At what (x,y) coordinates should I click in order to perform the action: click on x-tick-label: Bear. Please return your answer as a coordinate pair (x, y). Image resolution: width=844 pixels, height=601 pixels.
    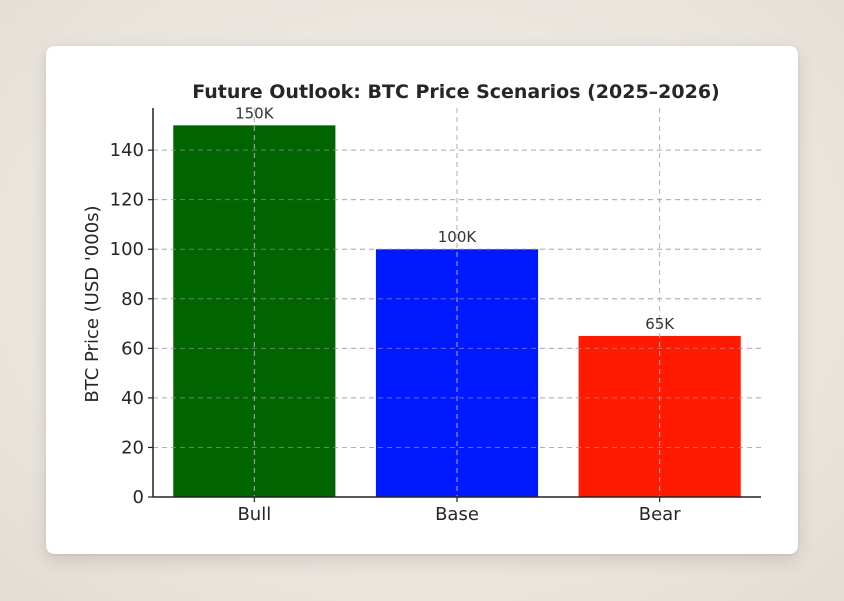
    Looking at the image, I should click on (660, 514).